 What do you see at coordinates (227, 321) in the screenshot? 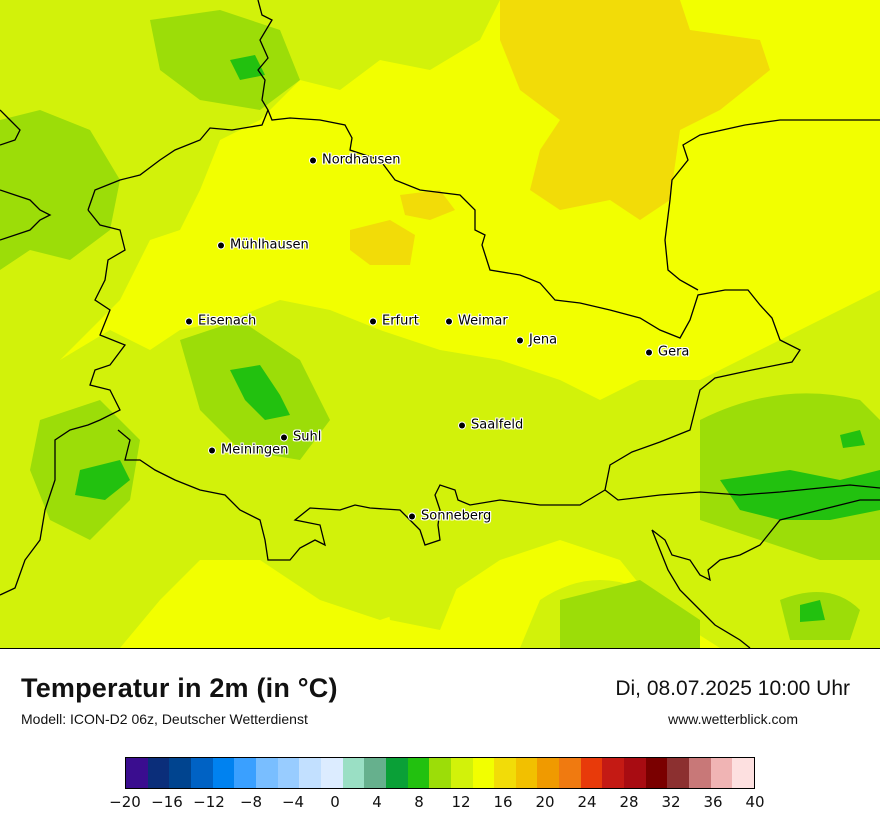
I see `city-label: Eisenach` at bounding box center [227, 321].